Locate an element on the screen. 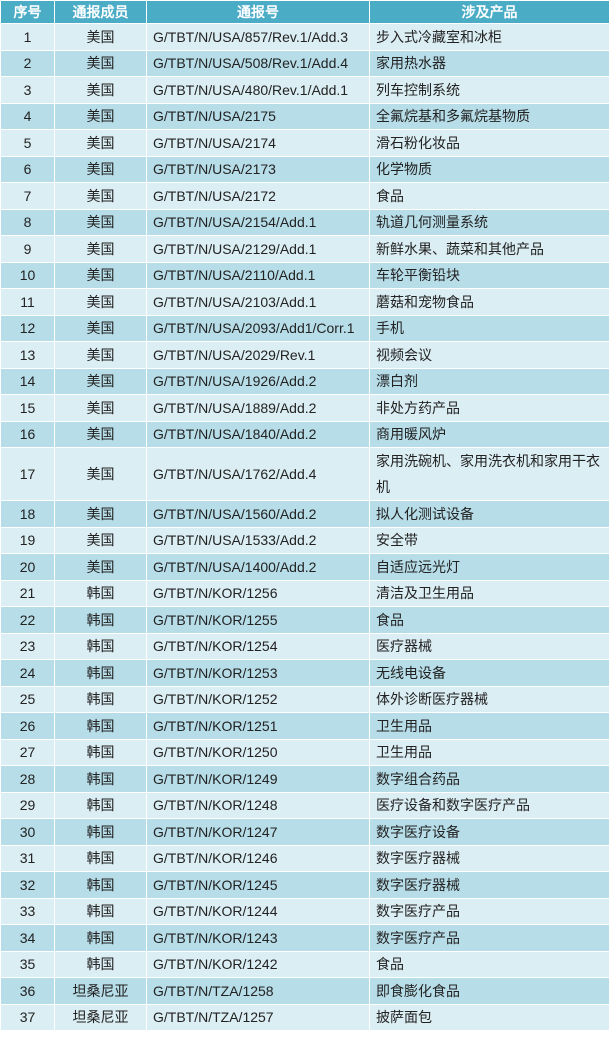 Image resolution: width=610 pixels, height=1053 pixels. table-row: 36 坦桑尼亚 G/TBT/N/TZA/1258 即食膨化食品 is located at coordinates (305, 991).